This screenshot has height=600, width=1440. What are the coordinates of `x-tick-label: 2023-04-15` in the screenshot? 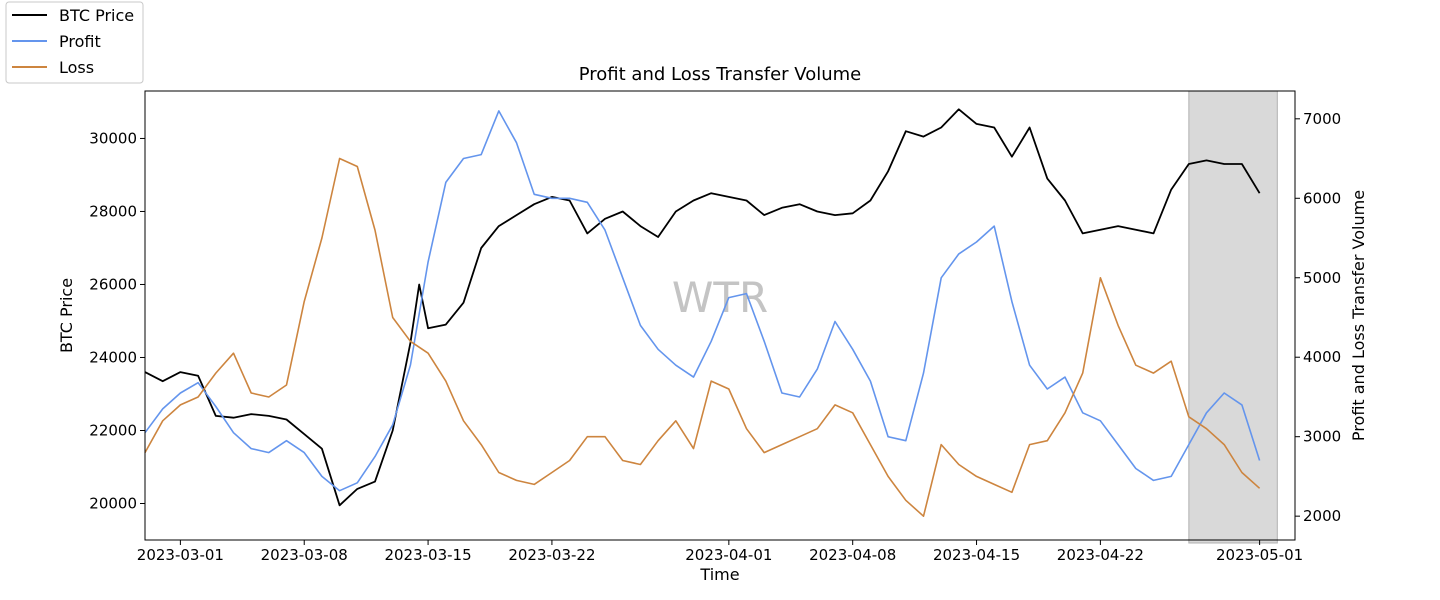 It's located at (976, 555).